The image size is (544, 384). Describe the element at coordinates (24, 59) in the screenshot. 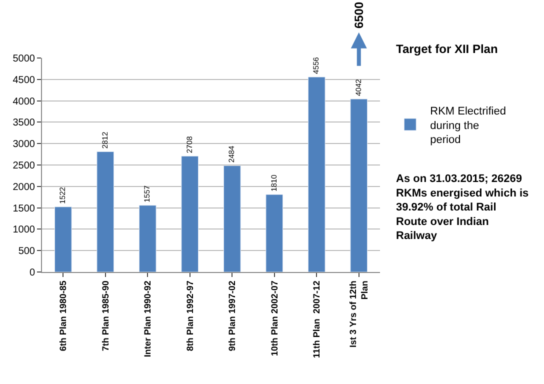

I see `y-tick-label: 5000` at that location.